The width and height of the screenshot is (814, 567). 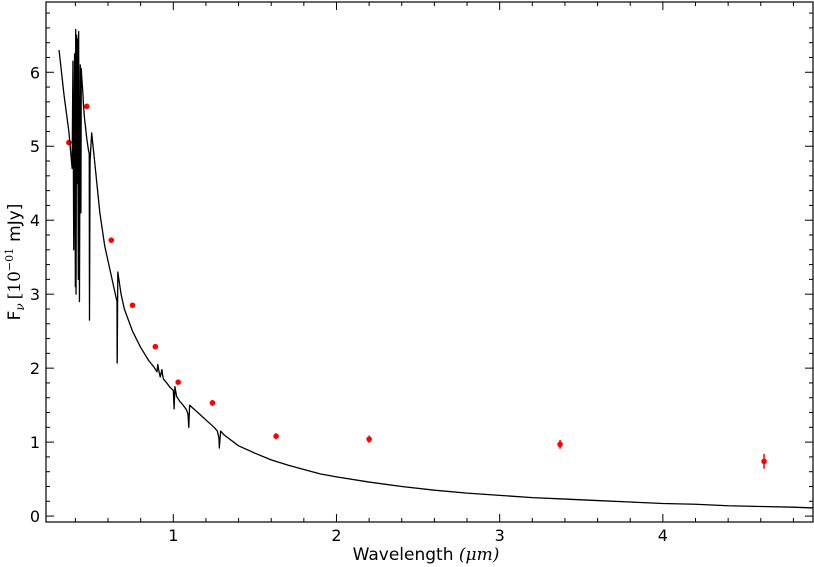 What do you see at coordinates (35, 516) in the screenshot?
I see `y-tick-label: 0` at bounding box center [35, 516].